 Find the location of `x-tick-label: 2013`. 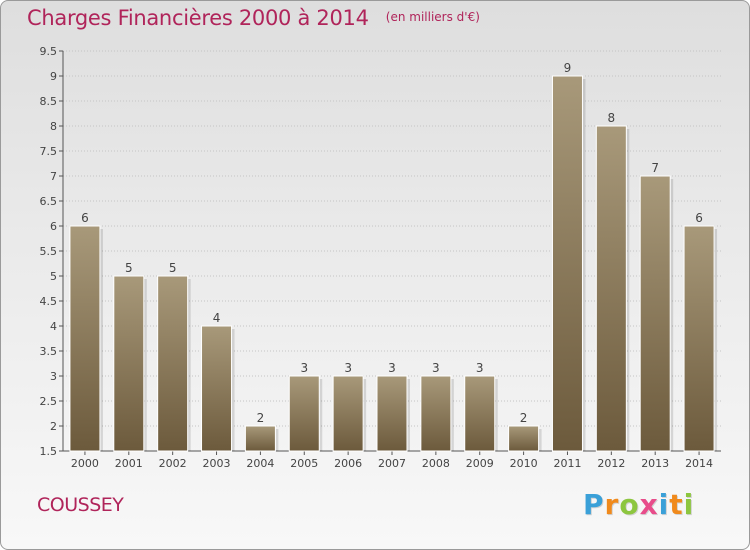

x-tick-label: 2013 is located at coordinates (655, 463).